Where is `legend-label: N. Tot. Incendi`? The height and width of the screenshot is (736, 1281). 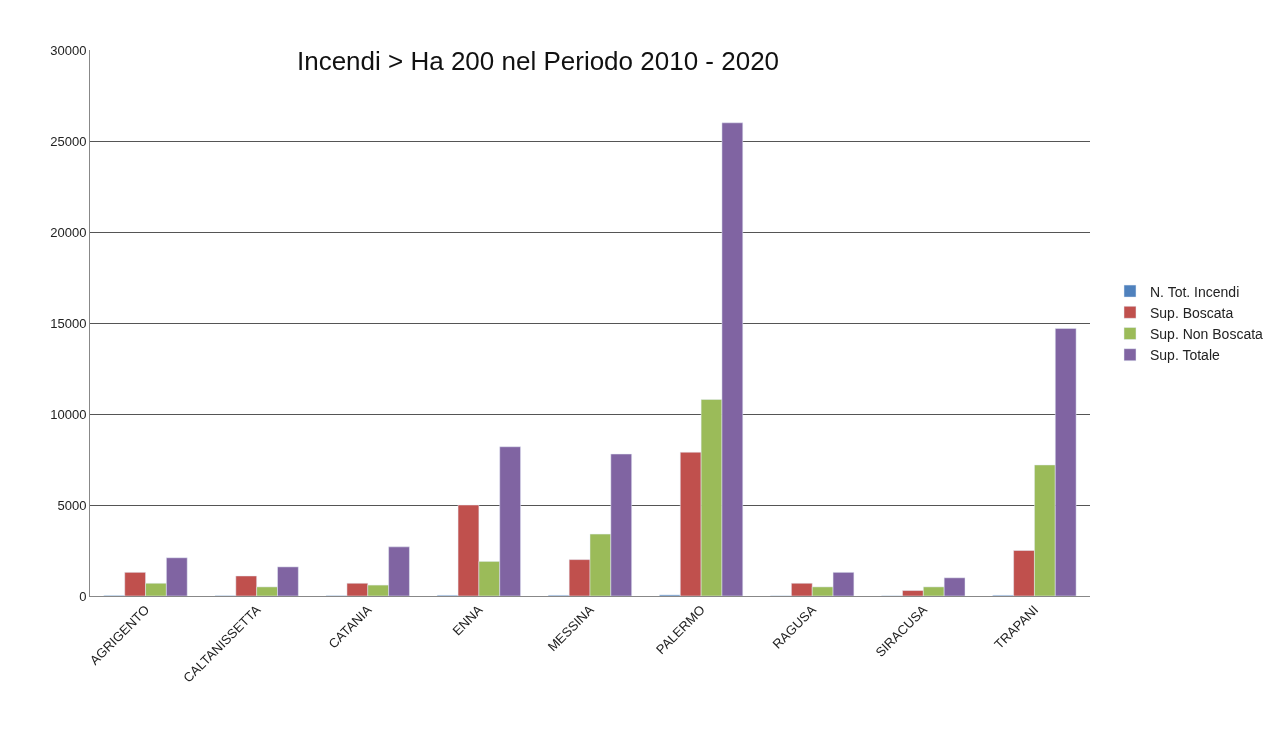
legend-label: N. Tot. Incendi is located at coordinates (1195, 291).